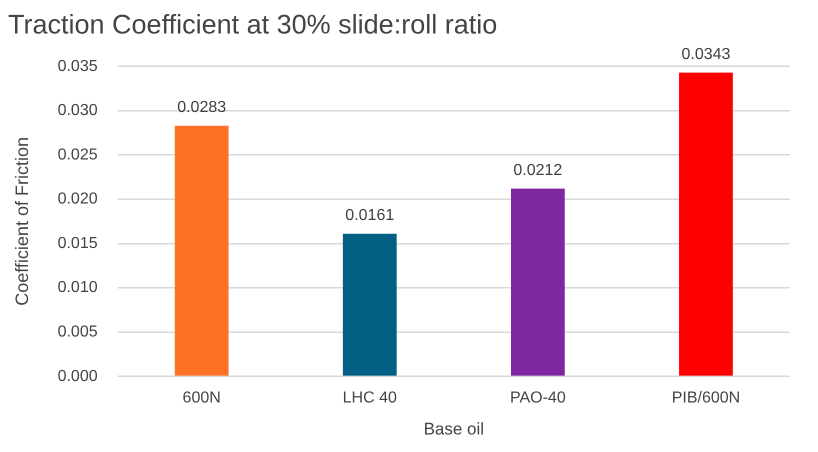 This screenshot has height=452, width=818. What do you see at coordinates (78, 287) in the screenshot?
I see `y-tick-label: 0.010` at bounding box center [78, 287].